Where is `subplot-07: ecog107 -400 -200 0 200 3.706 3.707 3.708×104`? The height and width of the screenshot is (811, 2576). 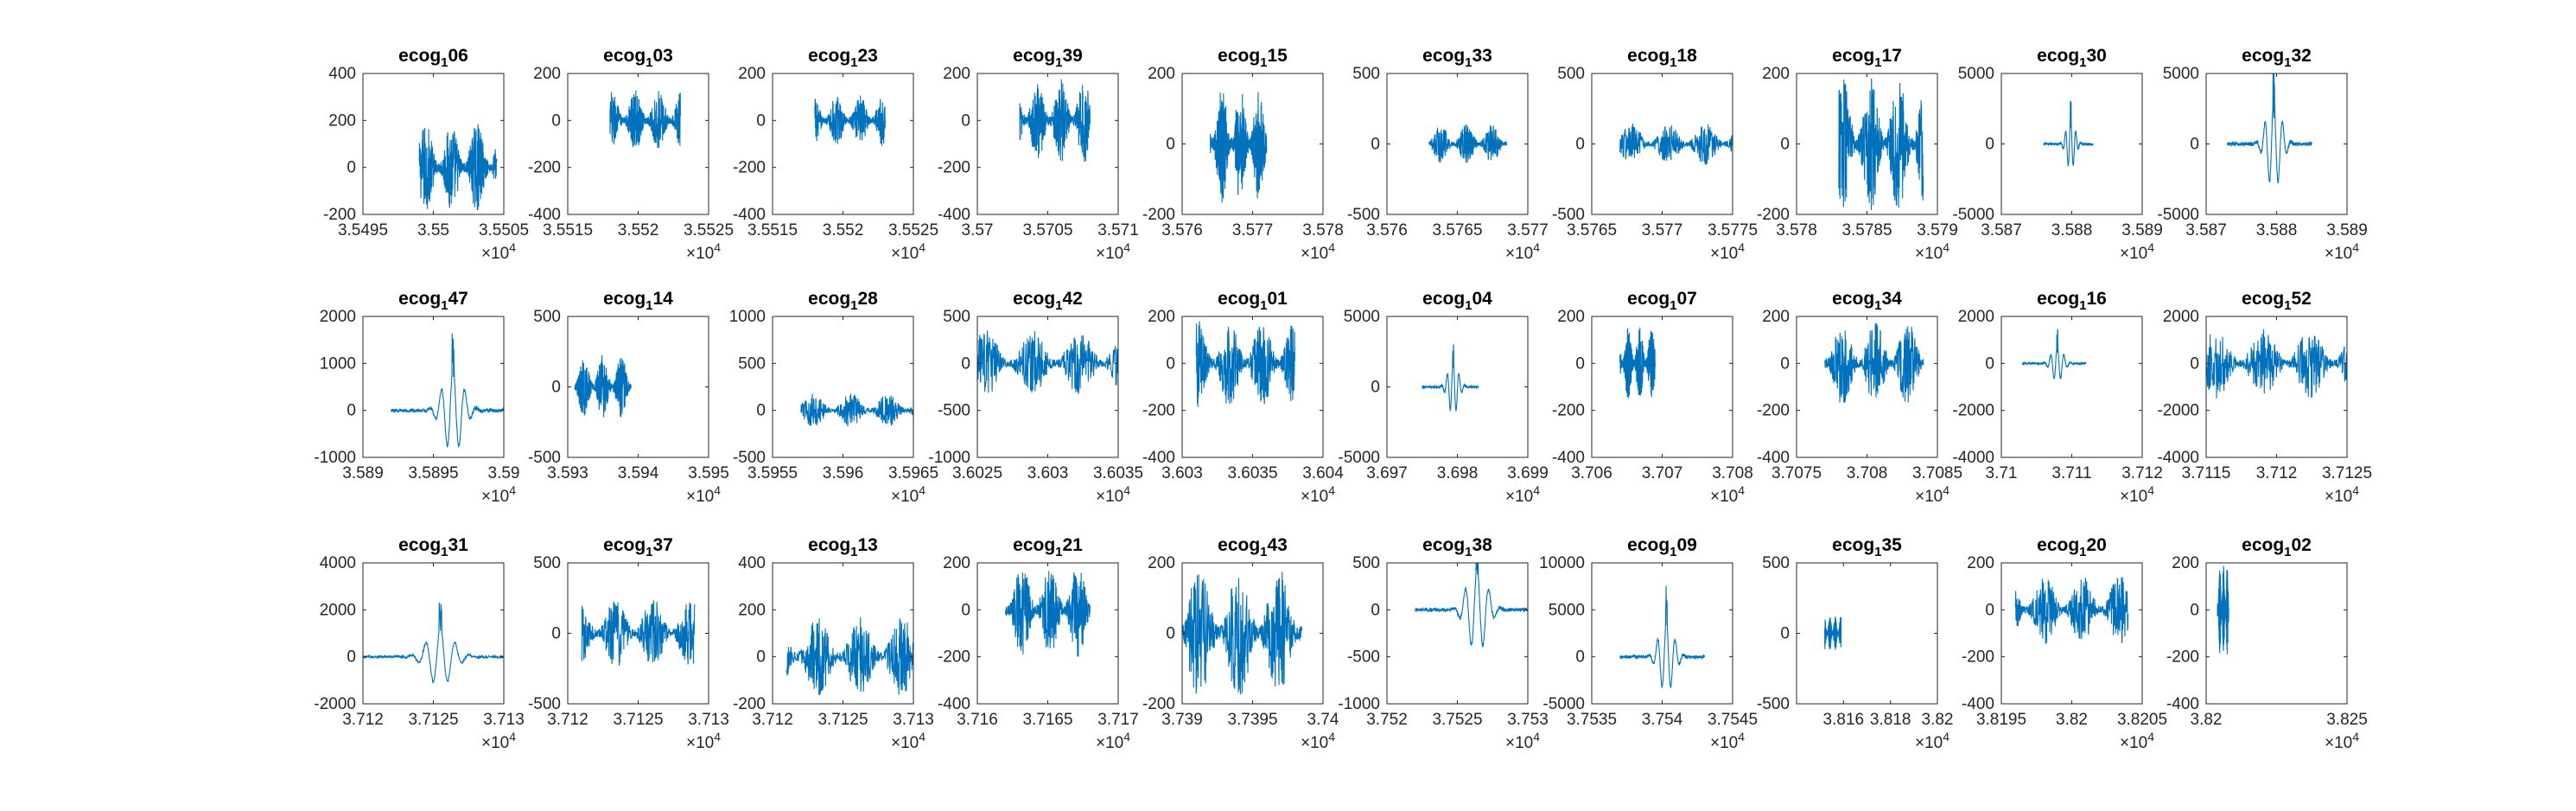
subplot-07: ecog107 -400 -200 0 200 3.706 3.707 3.708×104 is located at coordinates (1652, 397).